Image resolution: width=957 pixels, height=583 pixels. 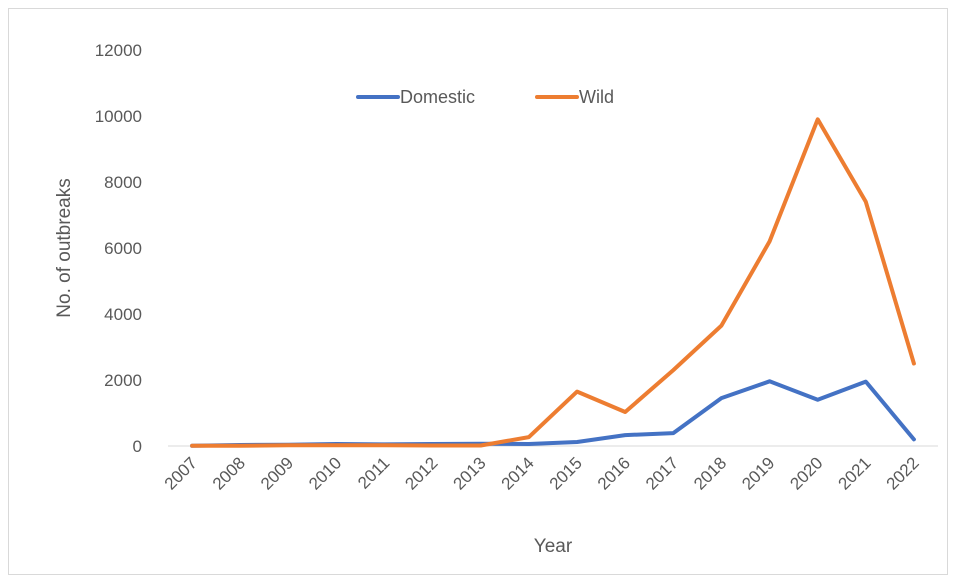 What do you see at coordinates (437, 97) in the screenshot?
I see `legend-label-domestic: Domestic` at bounding box center [437, 97].